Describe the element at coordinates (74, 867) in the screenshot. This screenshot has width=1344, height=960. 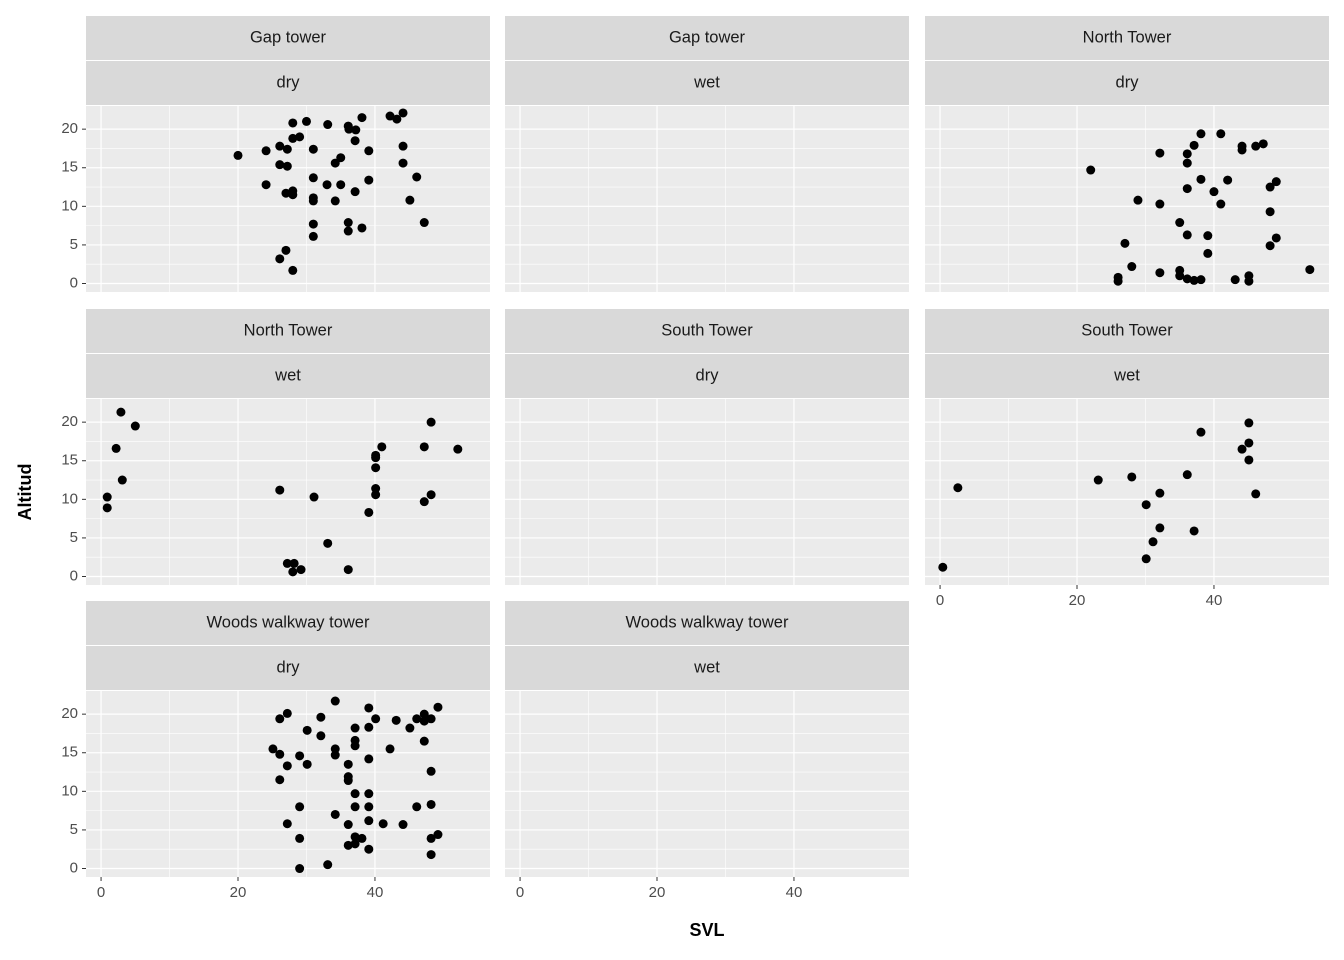
I see `y-tick-label: 0` at that location.